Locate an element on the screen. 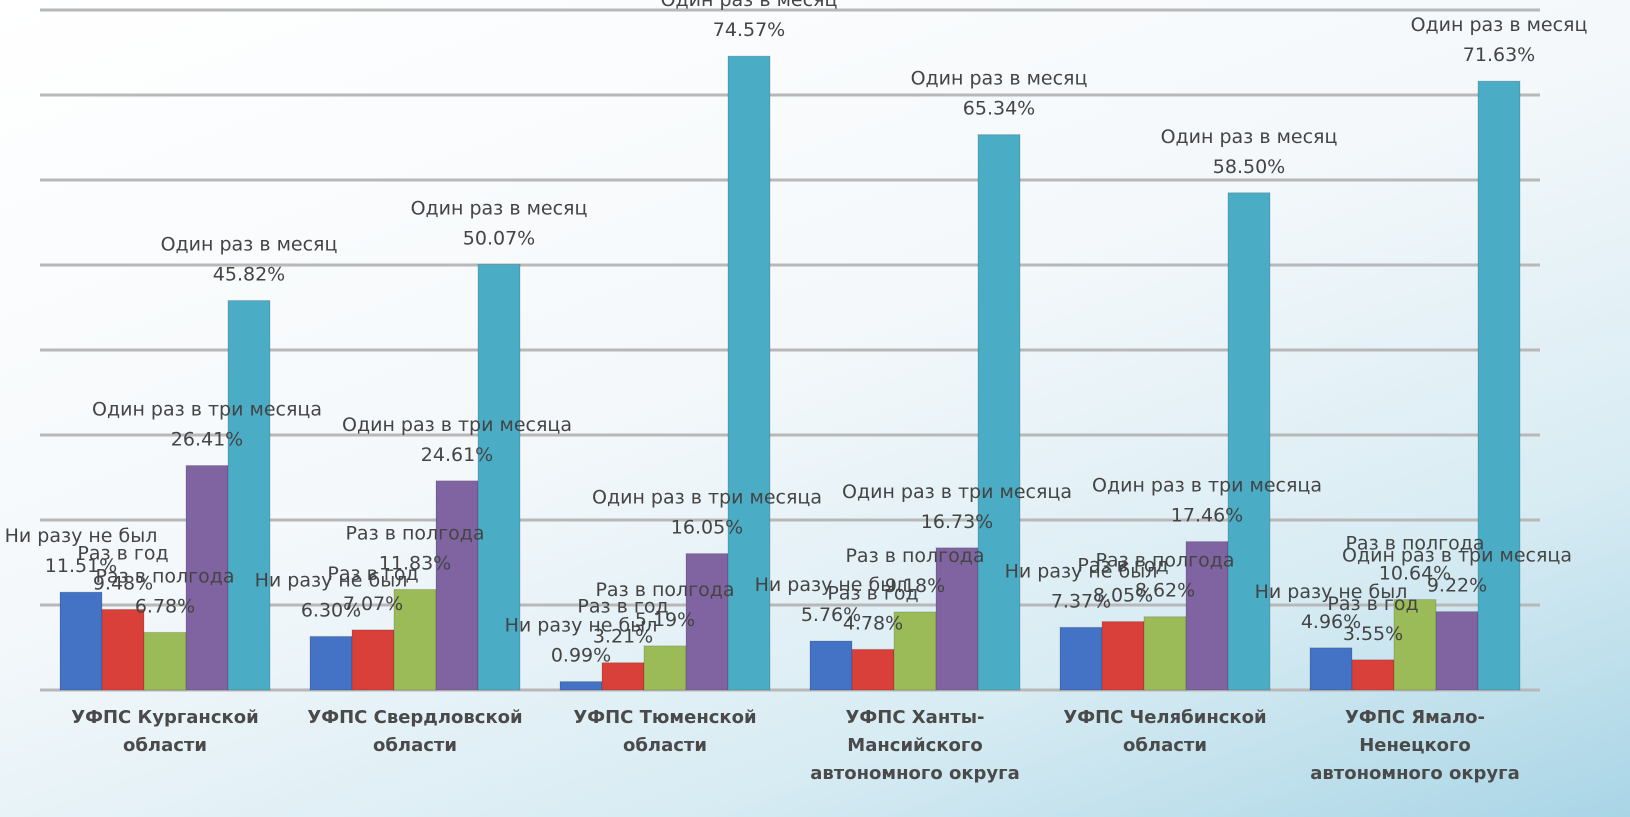 This screenshot has height=817, width=1630. data-label: Один раз в три месяца 26.41% is located at coordinates (207, 425).